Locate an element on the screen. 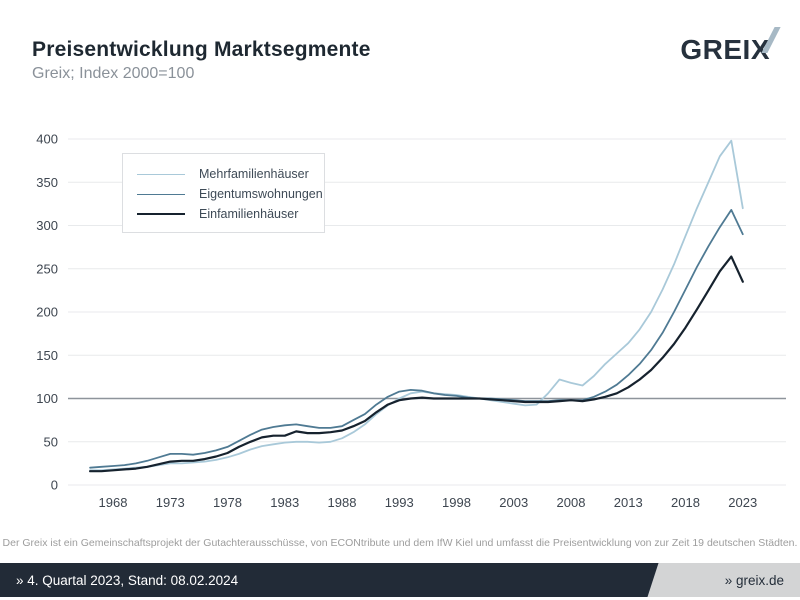 This screenshot has height=600, width=800. footer-quarter-status: » 4. Quartal 2023, Stand: 08.02.2024 is located at coordinates (127, 580).